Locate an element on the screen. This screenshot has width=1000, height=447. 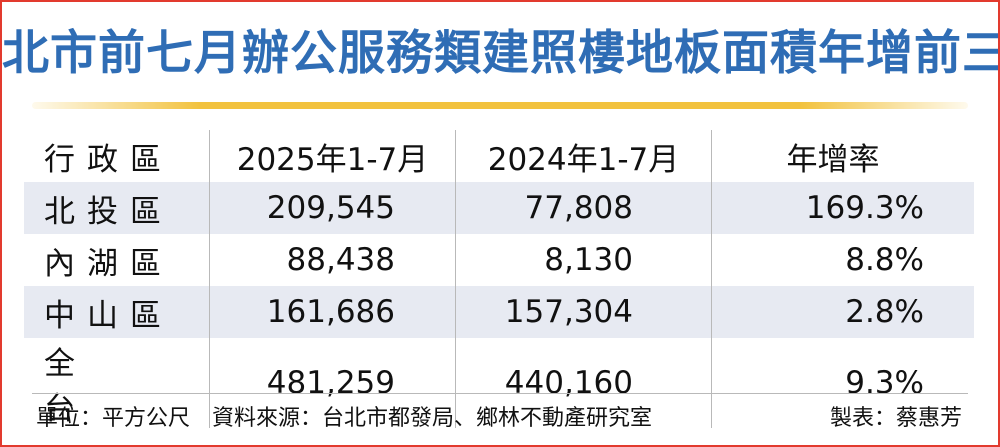
growth-cell: 9.3% is located at coordinates (842, 383).